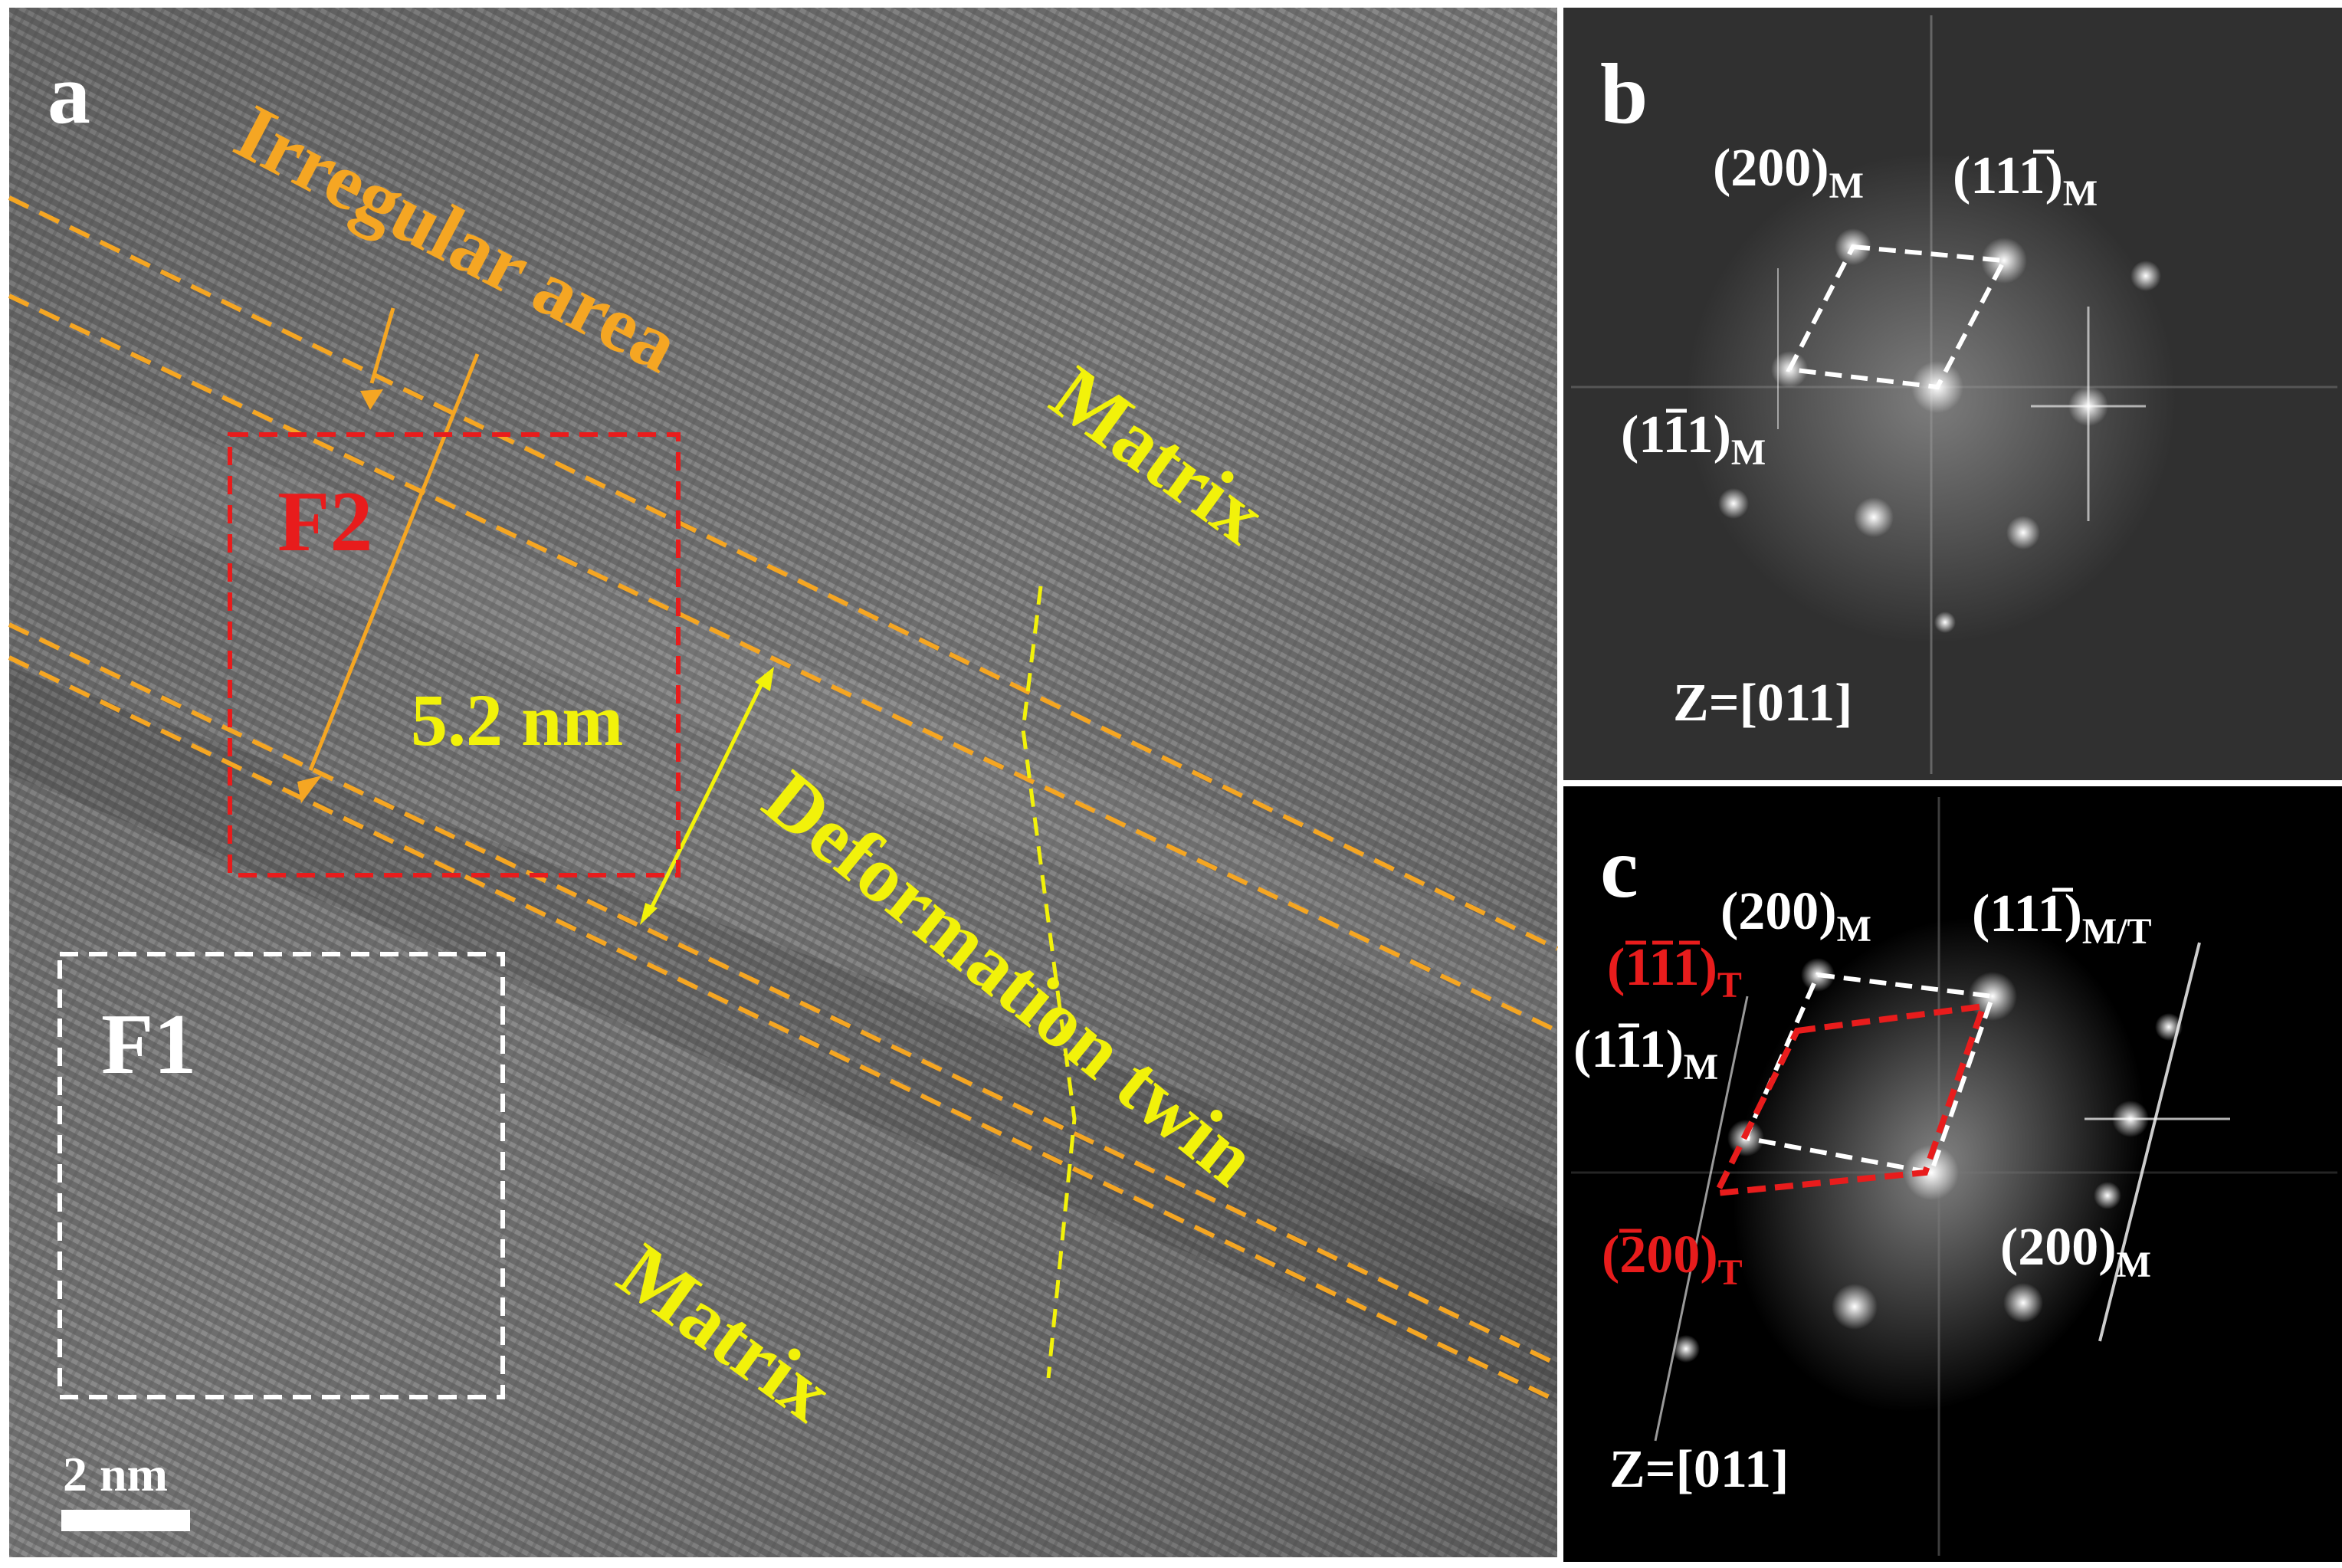  What do you see at coordinates (2075, 1251) in the screenshot?
I see `label-c-200-bottom: (200)M` at bounding box center [2075, 1251].